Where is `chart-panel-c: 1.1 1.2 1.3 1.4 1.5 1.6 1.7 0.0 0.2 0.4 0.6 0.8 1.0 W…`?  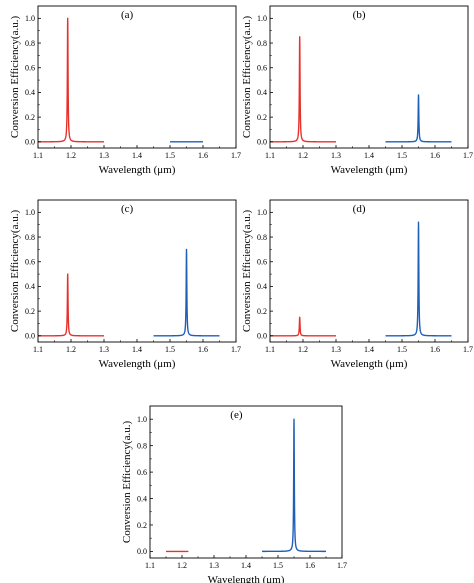
chart-panel-c: 1.1 1.2 1.3 1.4 1.5 1.6 1.7 0.0 0.2 0.4 0.6 0.8 1.0 W… is located at coordinates (122, 283).